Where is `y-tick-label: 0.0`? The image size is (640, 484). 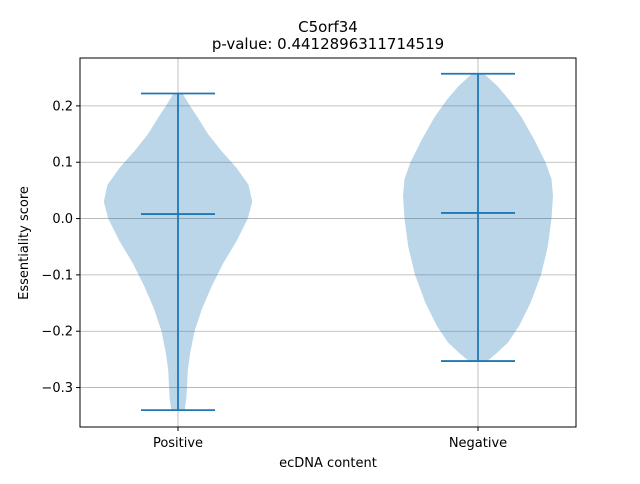 y-tick-label: 0.0 is located at coordinates (62, 219).